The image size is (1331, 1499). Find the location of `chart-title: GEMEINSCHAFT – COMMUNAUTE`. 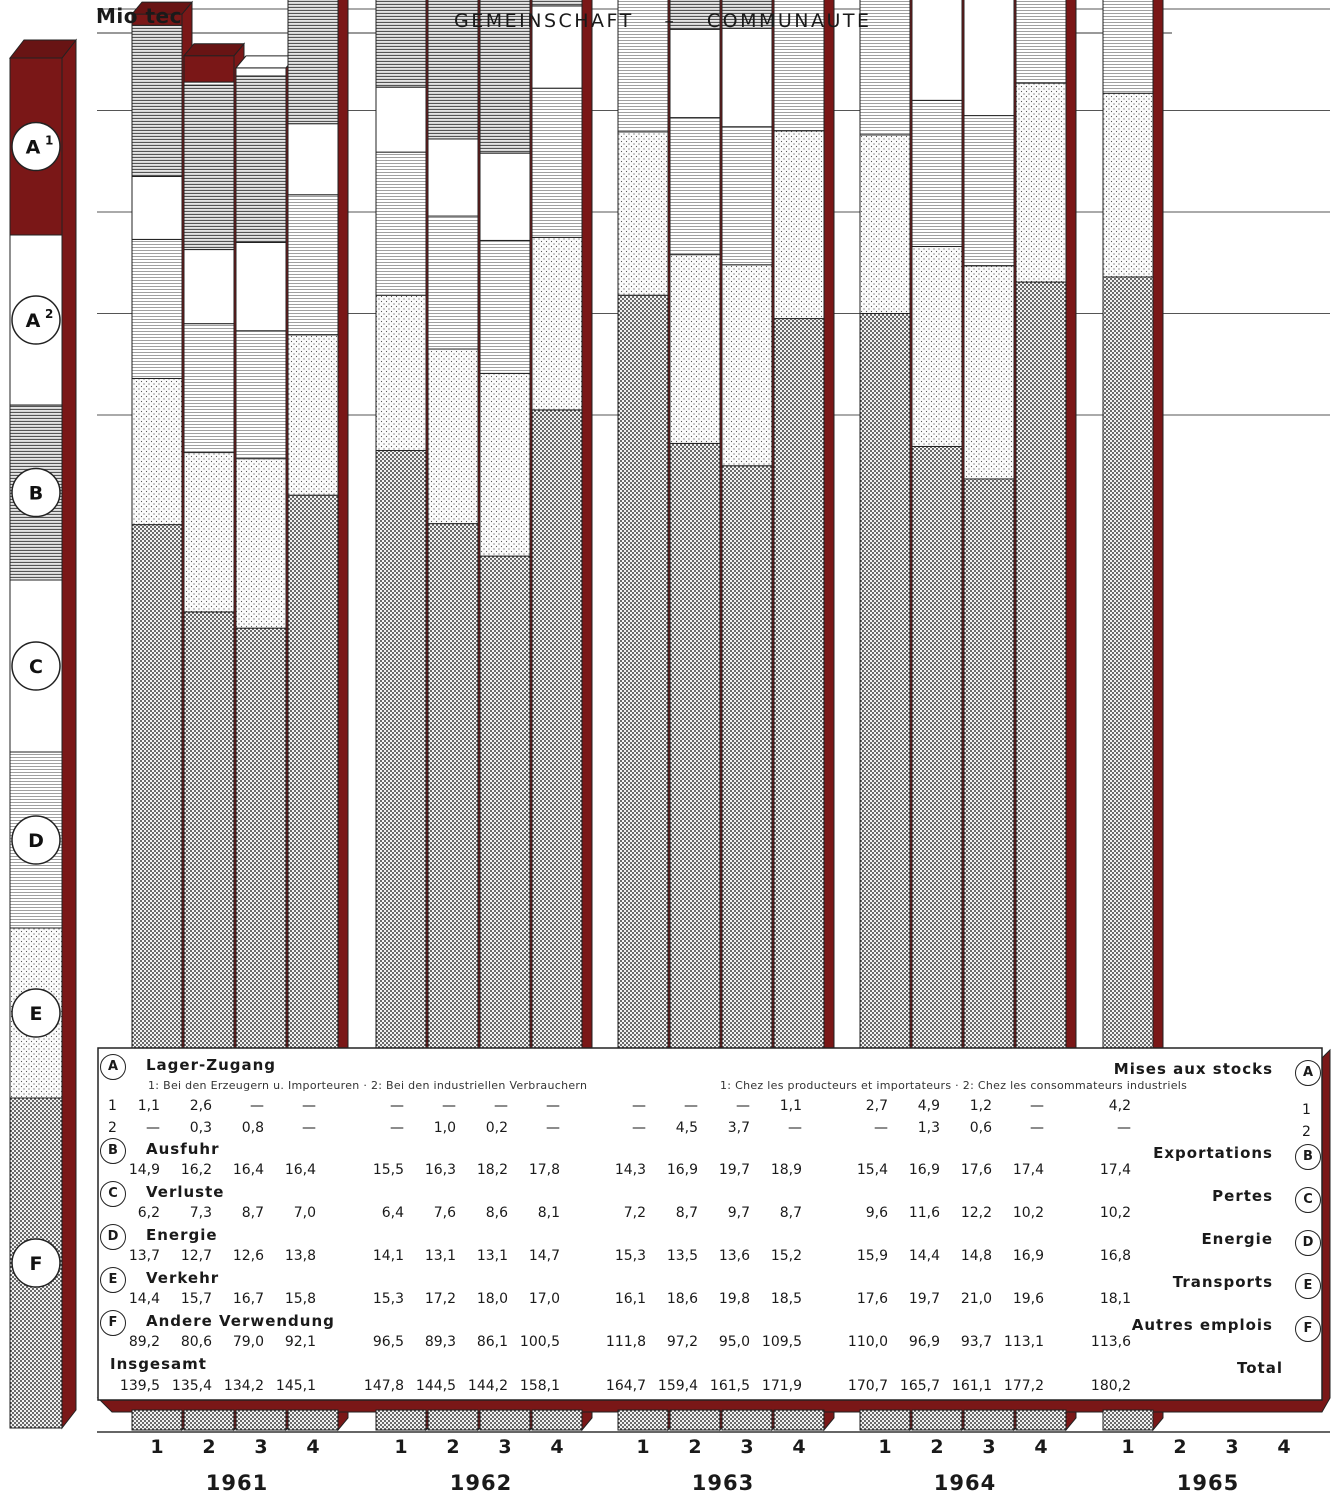

chart-title: GEMEINSCHAFT – COMMUNAUTE is located at coordinates (663, 21).